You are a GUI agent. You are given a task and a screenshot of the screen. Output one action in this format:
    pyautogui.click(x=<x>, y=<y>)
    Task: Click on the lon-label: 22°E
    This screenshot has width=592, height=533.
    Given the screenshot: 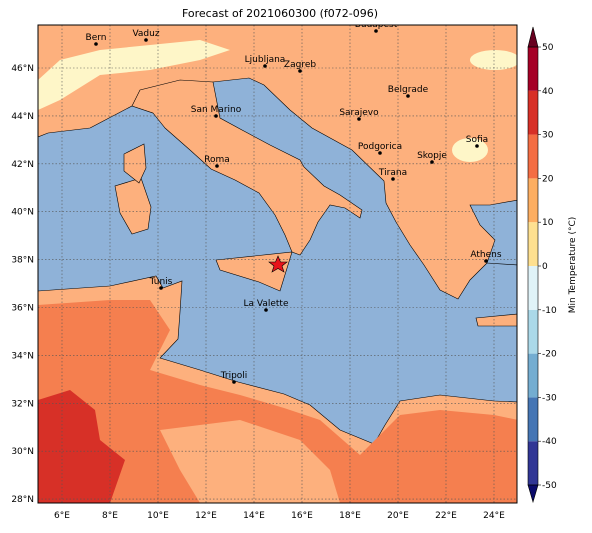 What is the action you would take?
    pyautogui.click(x=446, y=516)
    